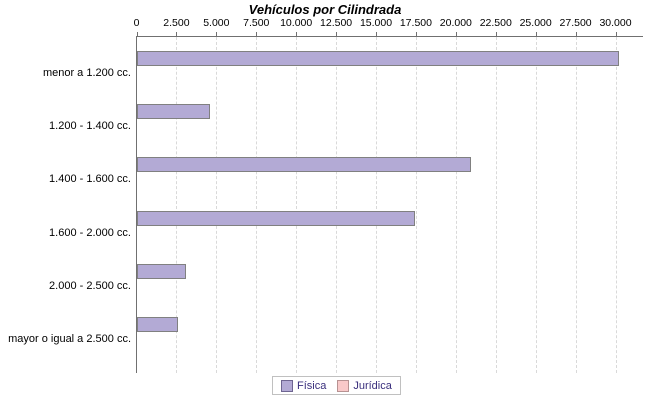 This screenshot has height=400, width=650. Describe the element at coordinates (455, 23) in the screenshot. I see `x-tick-label: 20.000` at that location.